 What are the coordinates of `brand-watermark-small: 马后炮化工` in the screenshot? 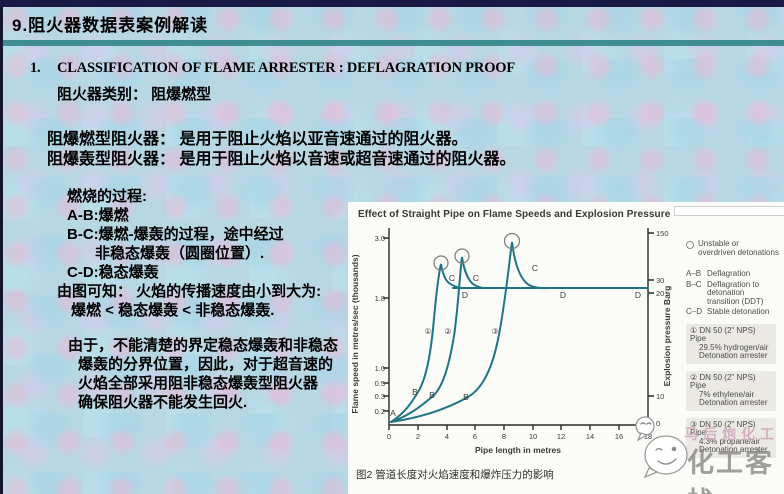 It's located at (731, 434).